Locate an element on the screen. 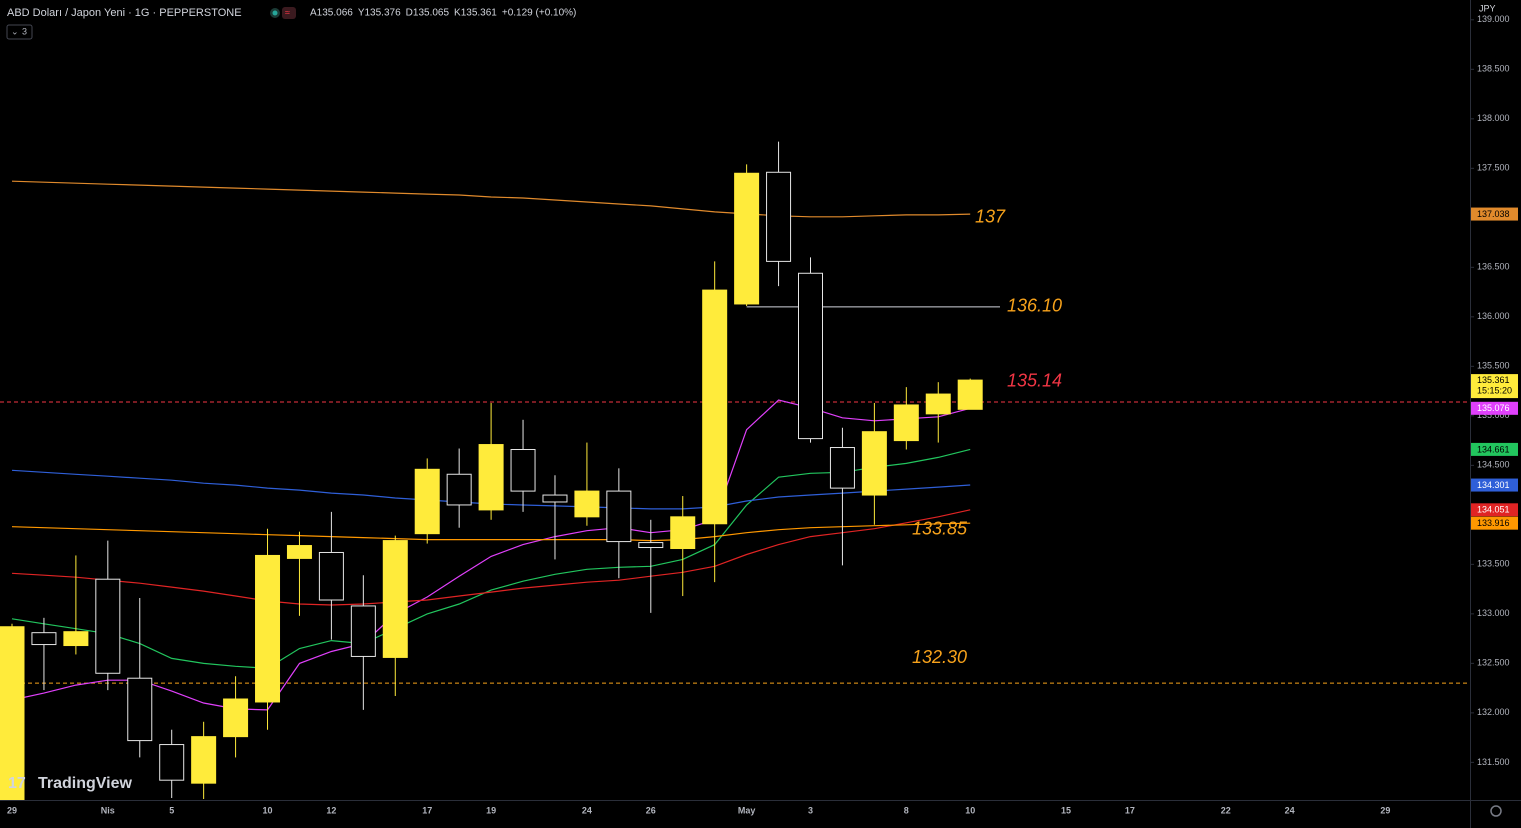 This screenshot has width=1521, height=828. price-tag-label: 134.301 is located at coordinates (1493, 485).